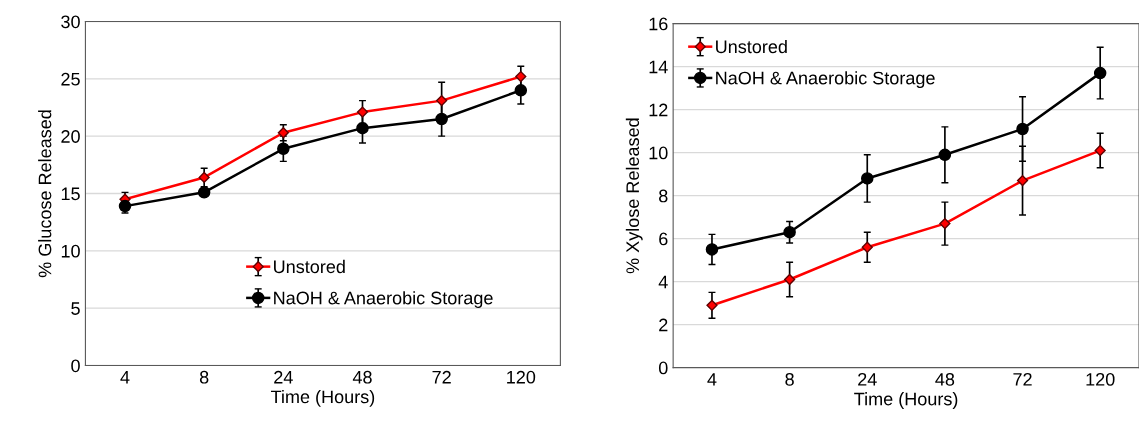 Image resolution: width=1139 pixels, height=430 pixels. I want to click on y-tick-label: 16, so click(658, 24).